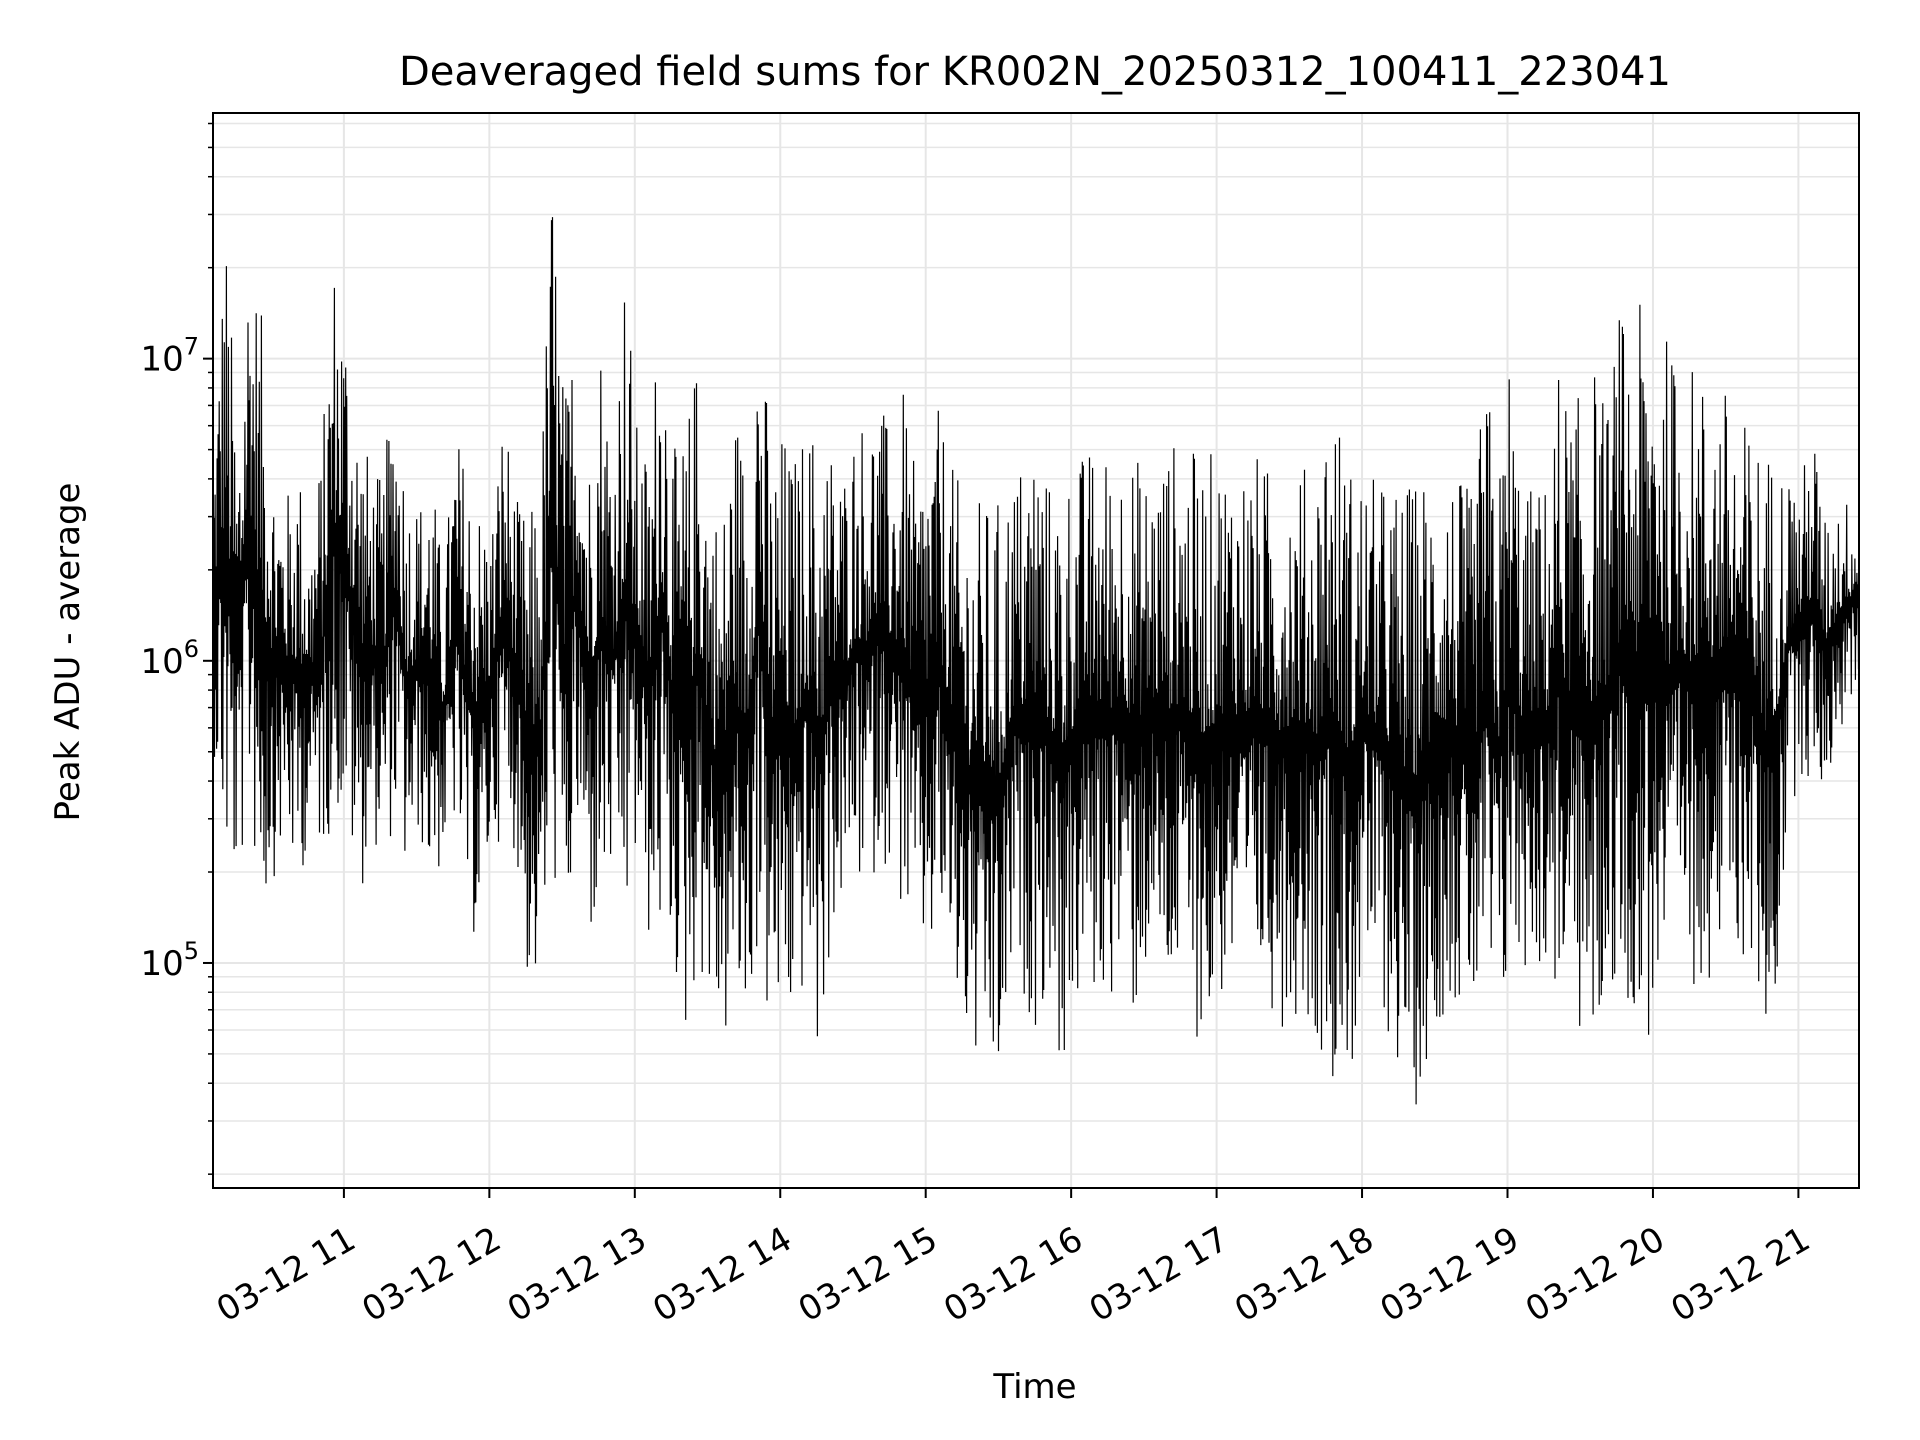  I want to click on y-tick-label: 10⁵, so click(169, 960).